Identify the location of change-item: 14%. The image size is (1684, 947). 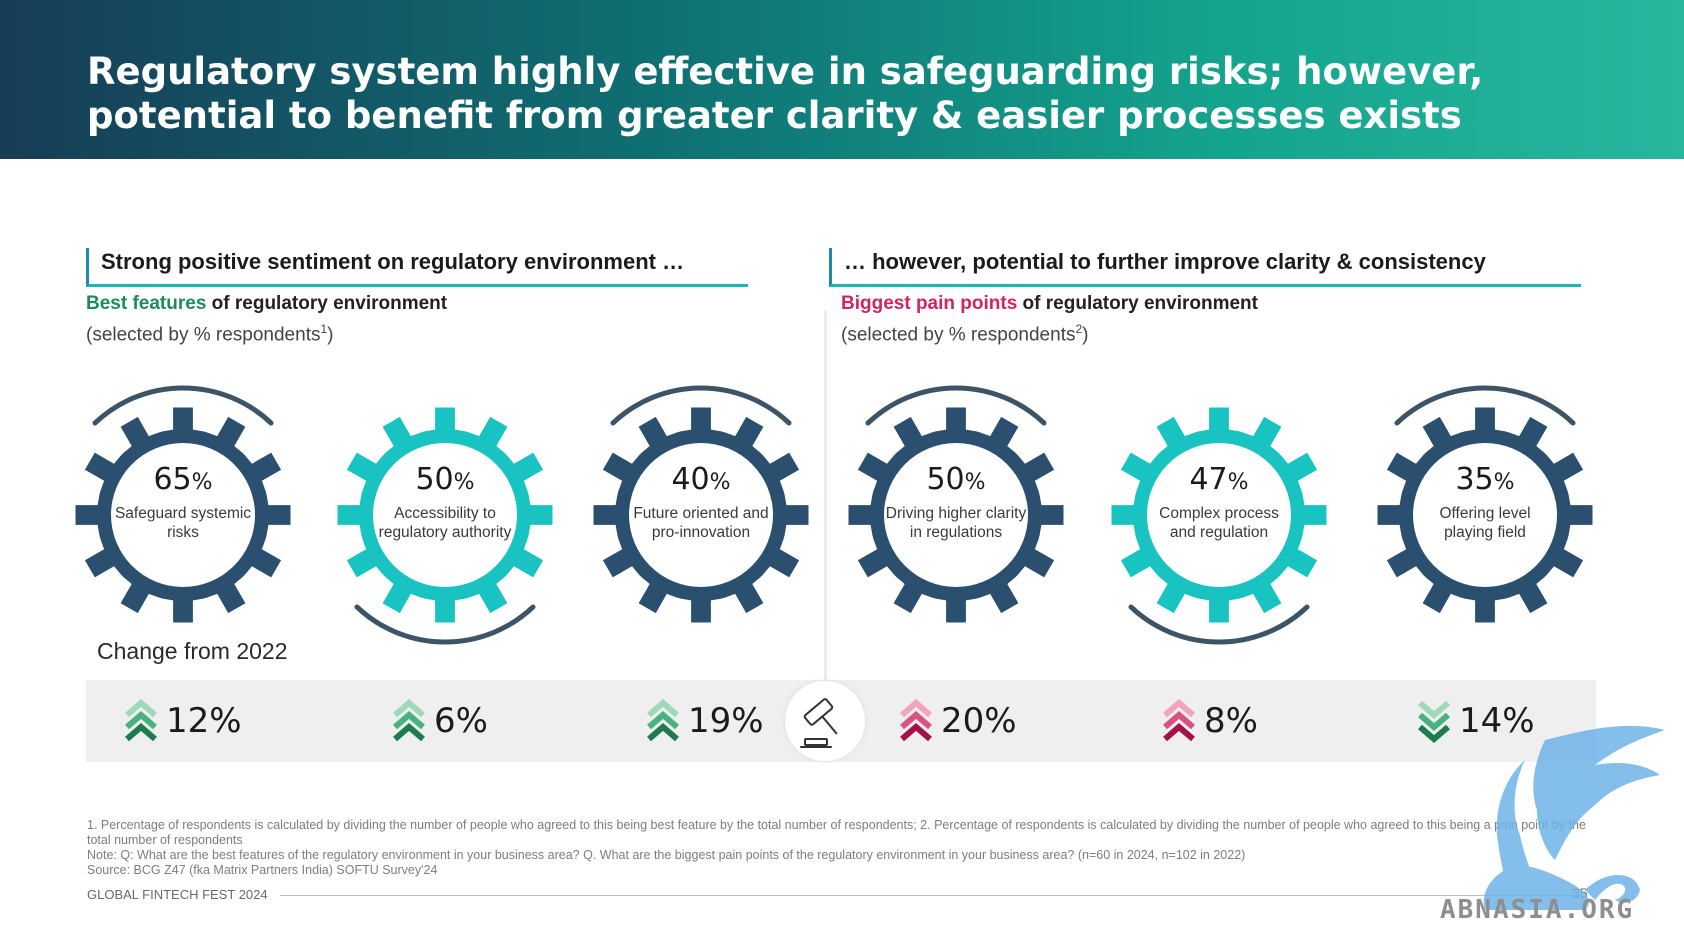
(1476, 721).